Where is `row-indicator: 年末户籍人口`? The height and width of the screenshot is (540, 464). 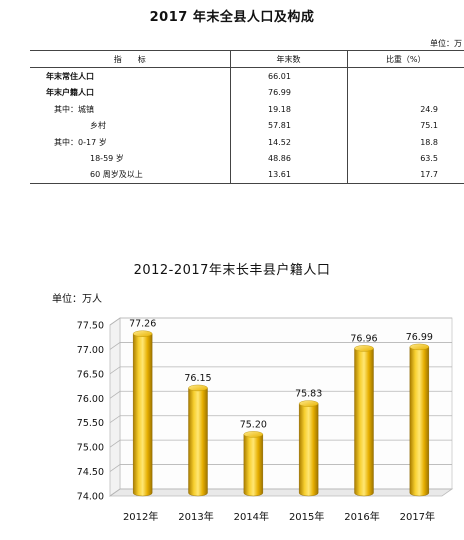
row-indicator: 年末户籍人口 is located at coordinates (70, 93).